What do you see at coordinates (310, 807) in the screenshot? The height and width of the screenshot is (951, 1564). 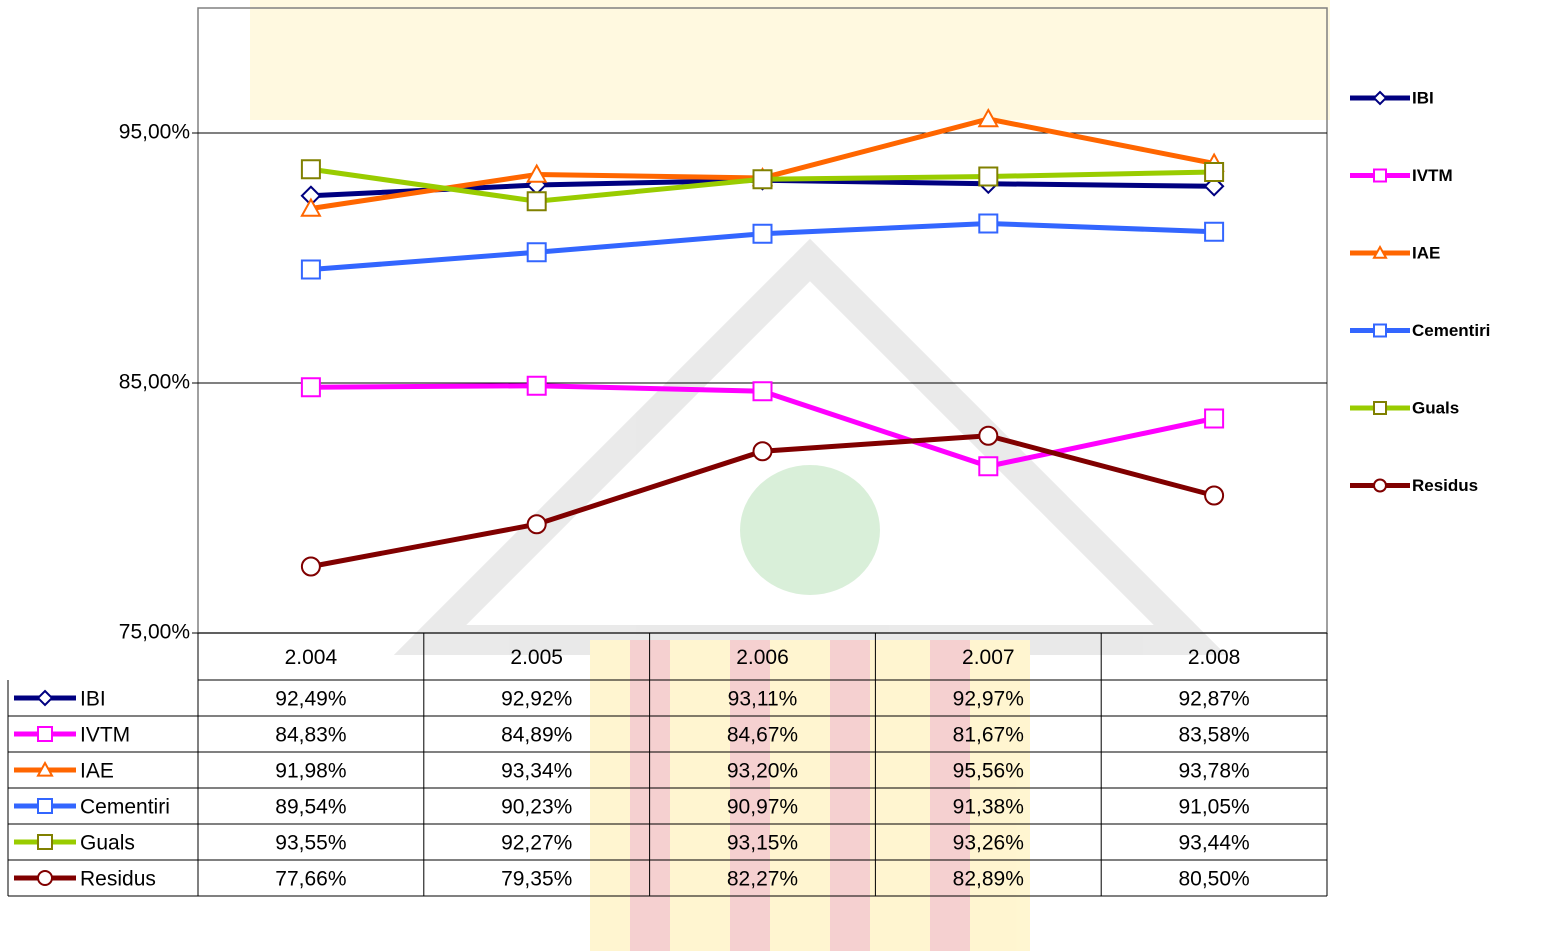 I see `table-cell: 89,54%` at bounding box center [310, 807].